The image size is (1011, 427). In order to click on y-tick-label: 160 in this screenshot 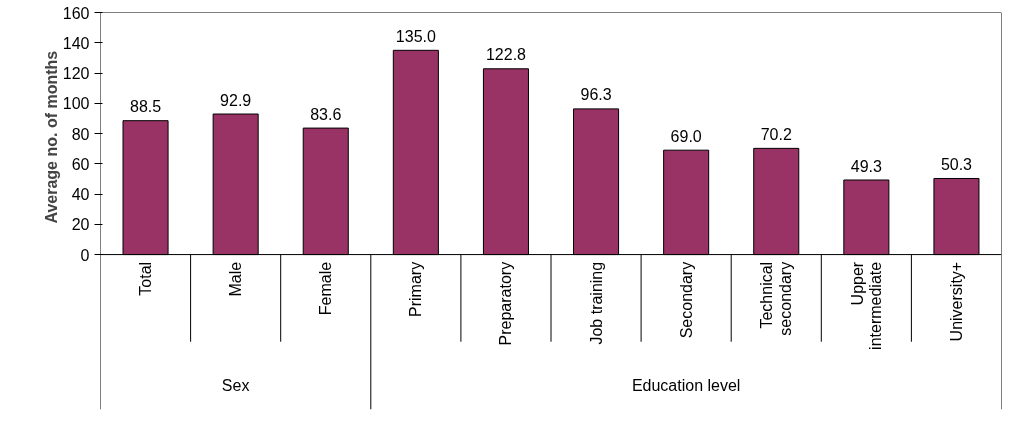, I will do `click(76, 13)`.